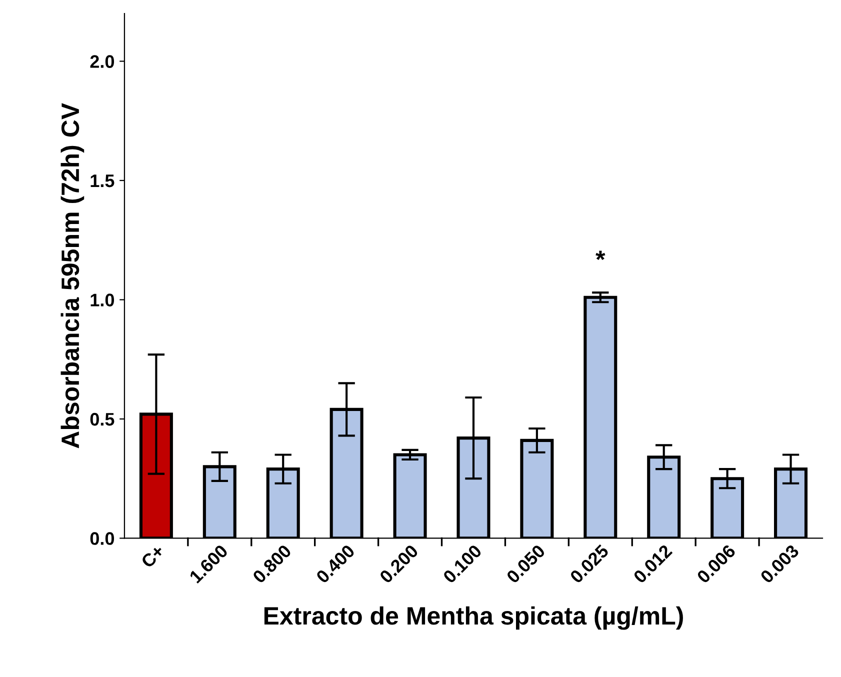 The height and width of the screenshot is (677, 841). Describe the element at coordinates (102, 300) in the screenshot. I see `y-tick-label: 1.0` at that location.